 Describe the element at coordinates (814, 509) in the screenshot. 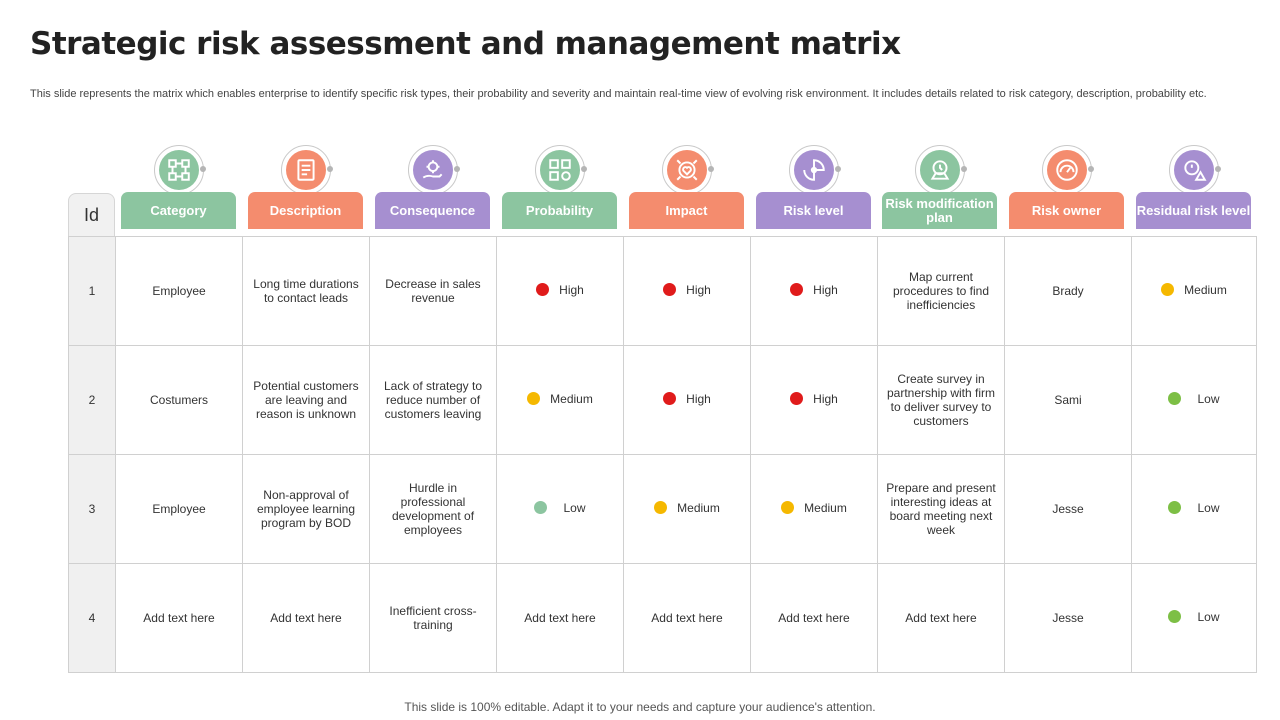

I see `cell-risk-level: Medium` at that location.